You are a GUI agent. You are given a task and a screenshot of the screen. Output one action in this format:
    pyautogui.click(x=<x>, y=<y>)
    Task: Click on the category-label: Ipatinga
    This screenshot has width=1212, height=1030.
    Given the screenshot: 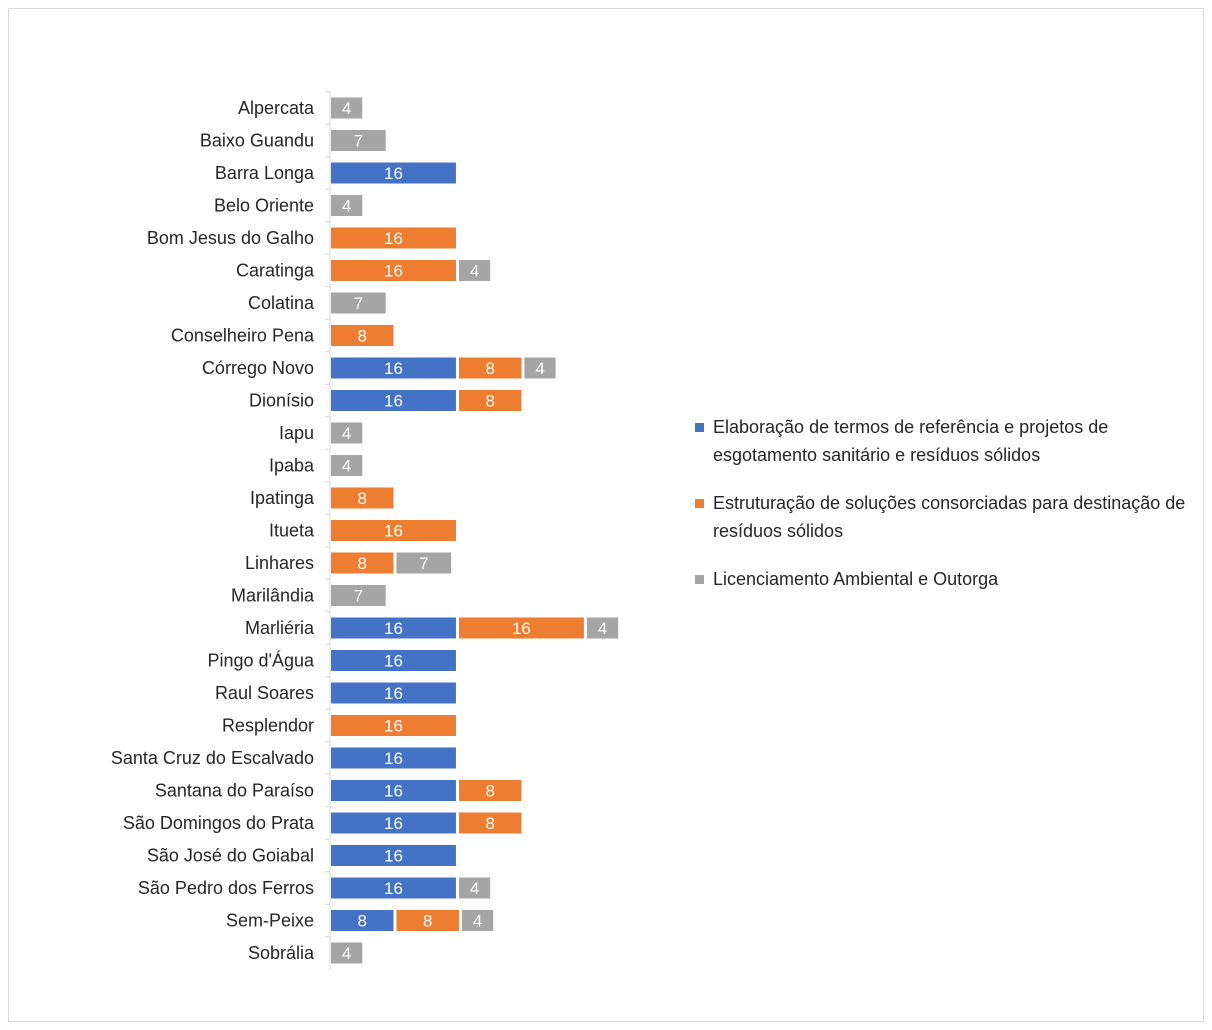 What is the action you would take?
    pyautogui.click(x=282, y=498)
    